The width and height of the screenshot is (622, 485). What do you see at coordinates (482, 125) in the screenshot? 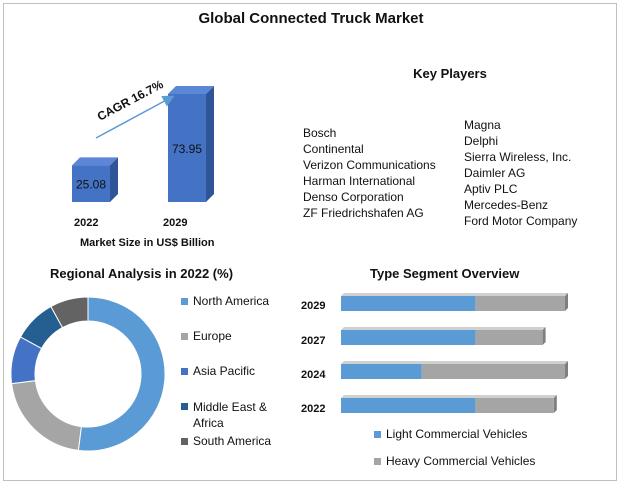
I see `player-item: Magna` at bounding box center [482, 125].